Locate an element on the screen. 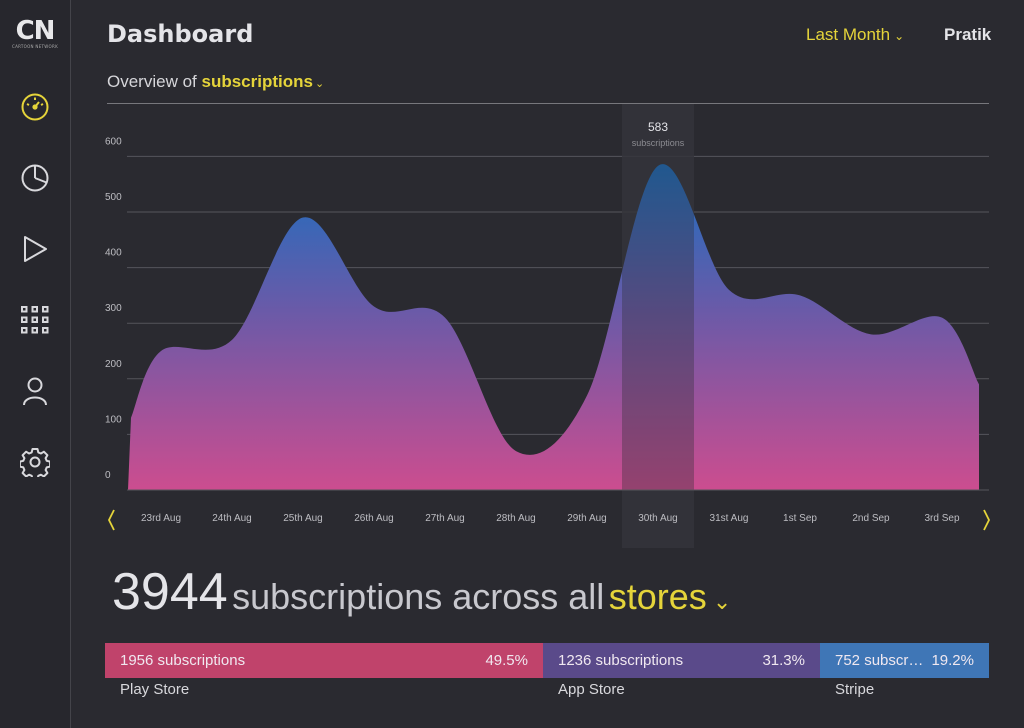  period-label: Last Month is located at coordinates (848, 34).